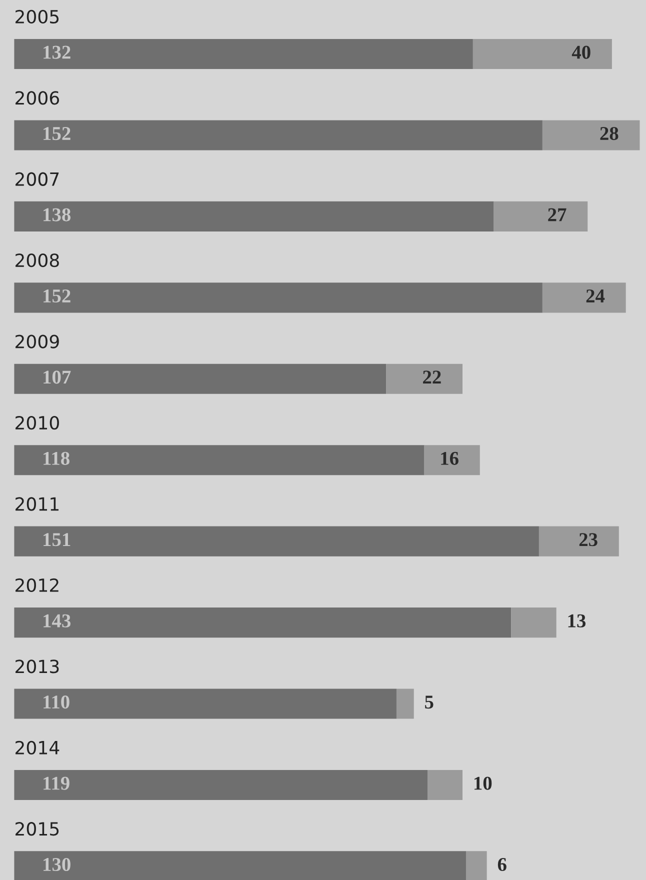  I want to click on data-label: 143, so click(57, 621).